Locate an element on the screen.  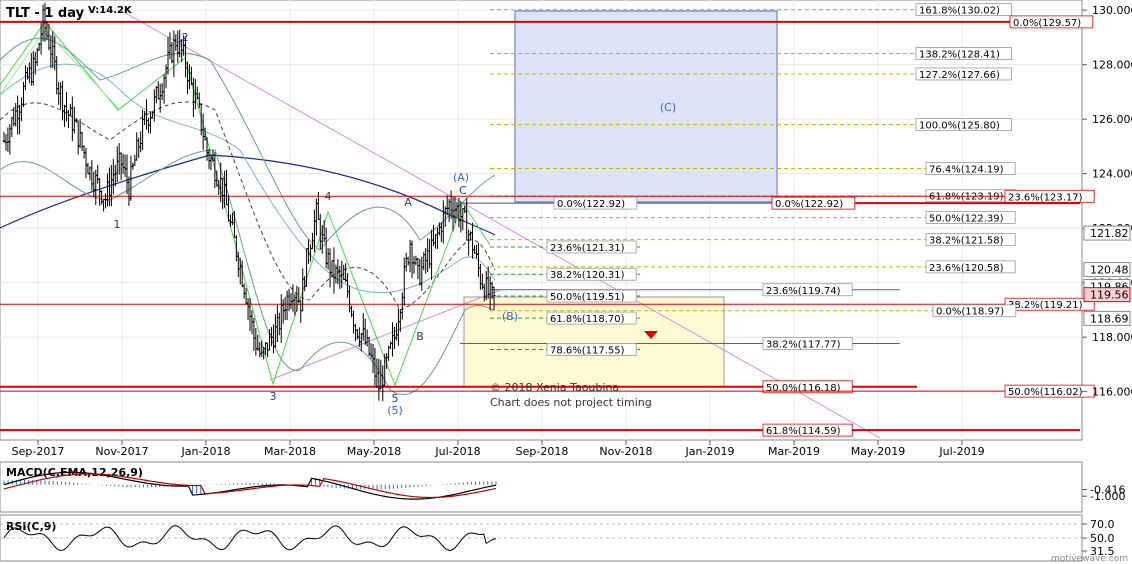
fib-level-label: 78.6%(117.55) is located at coordinates (587, 350).